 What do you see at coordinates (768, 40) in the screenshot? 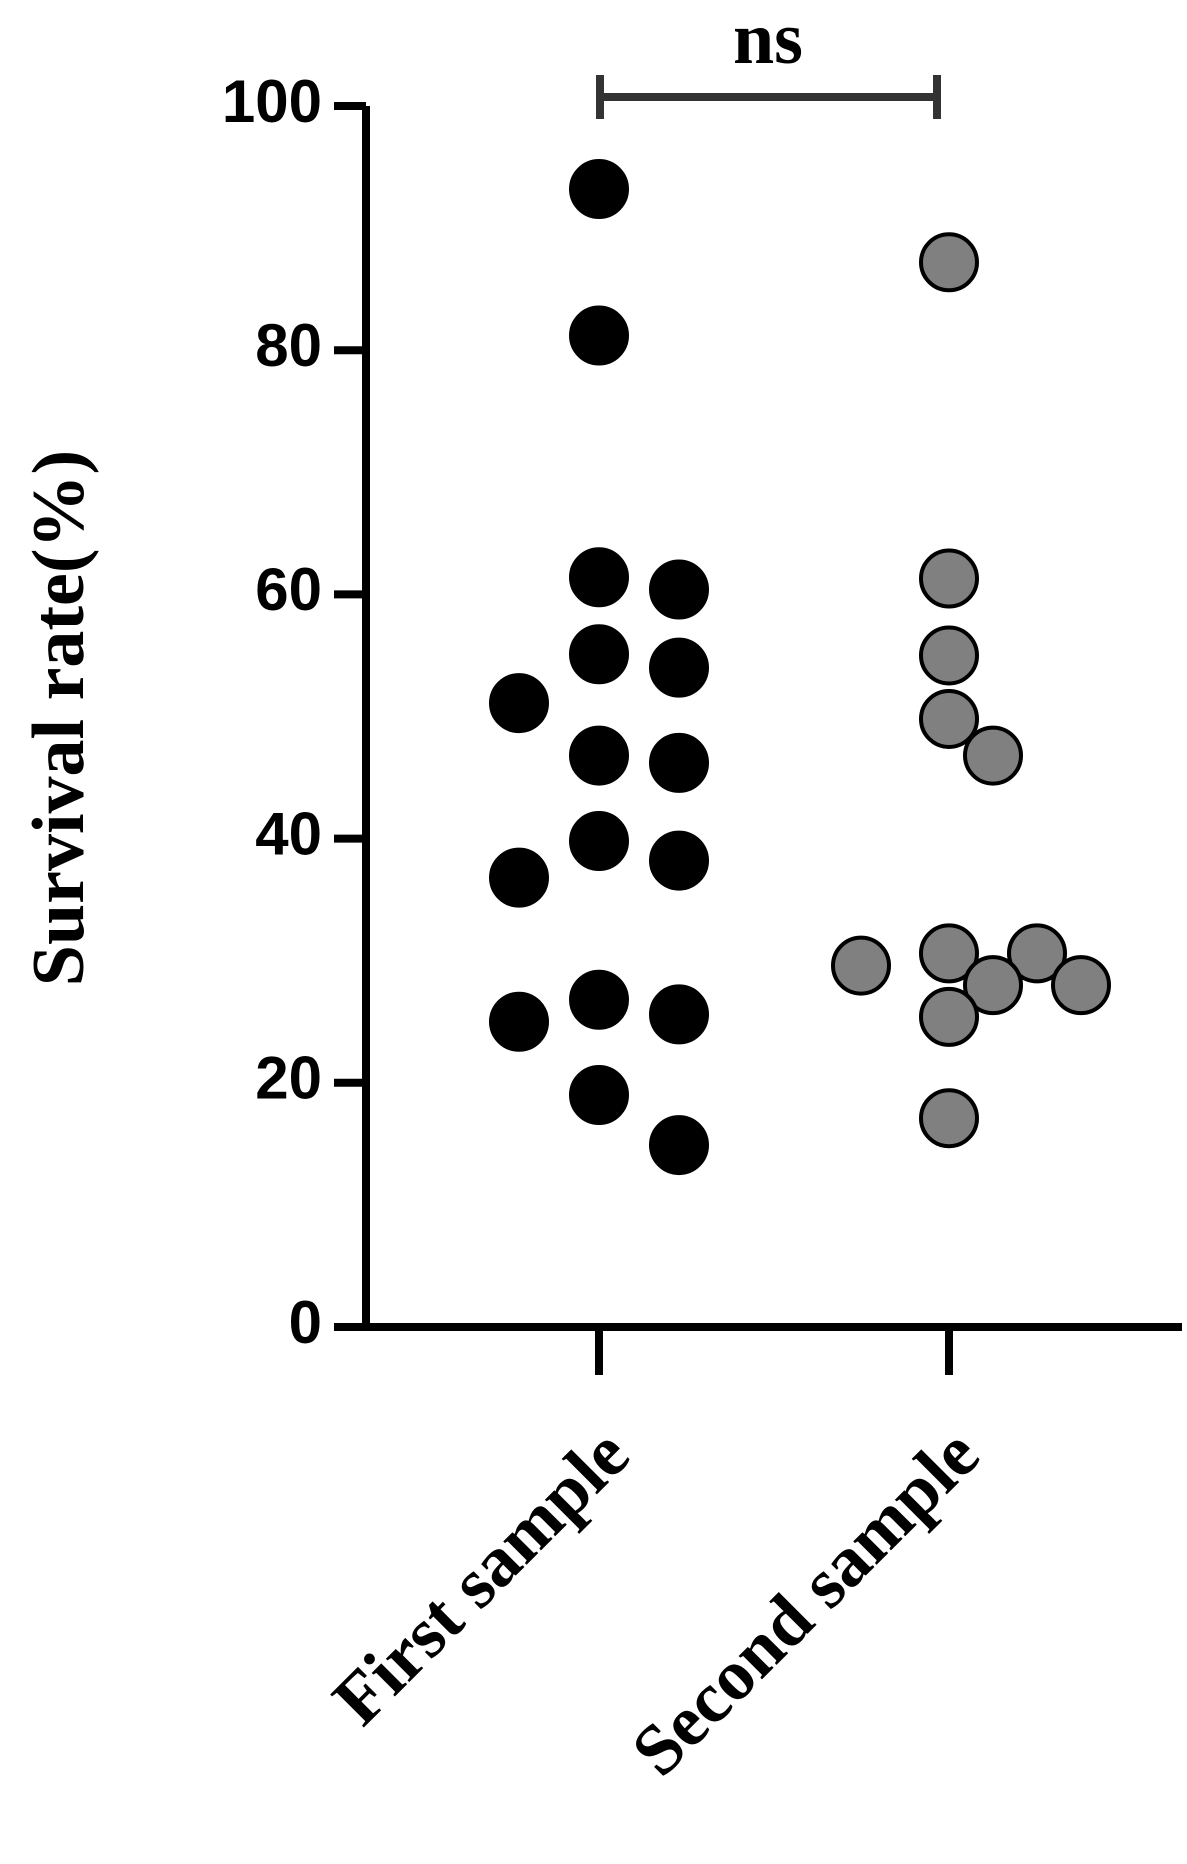
I see `significance-label: ns` at bounding box center [768, 40].